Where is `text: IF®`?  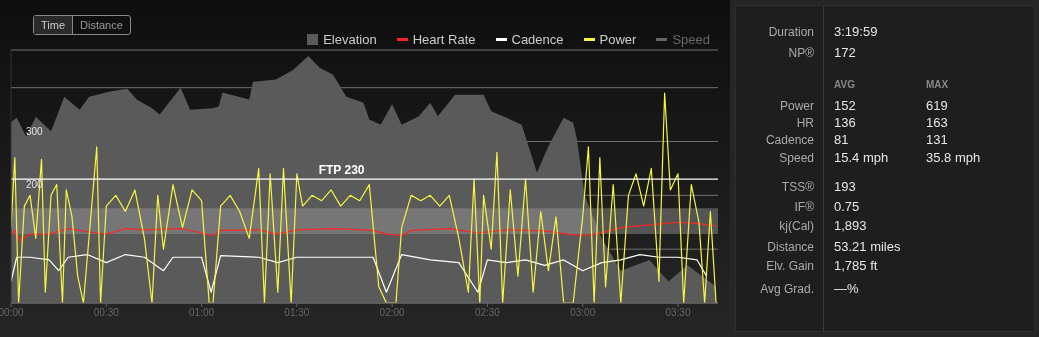 text: IF® is located at coordinates (804, 207).